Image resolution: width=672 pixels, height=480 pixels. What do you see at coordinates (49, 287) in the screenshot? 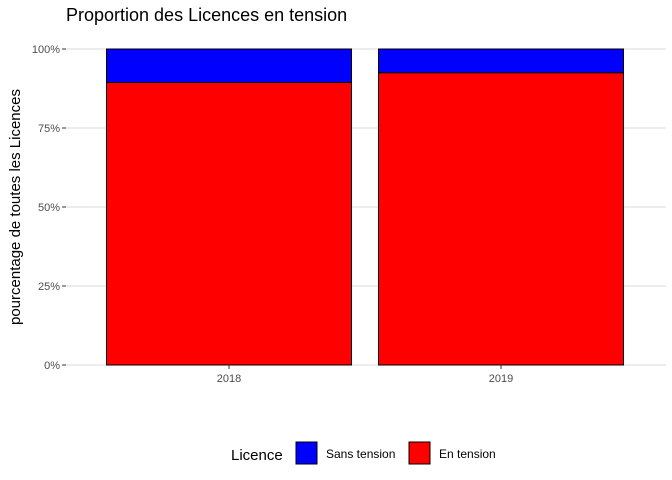
I see `y-tick-label: 25%` at bounding box center [49, 287].